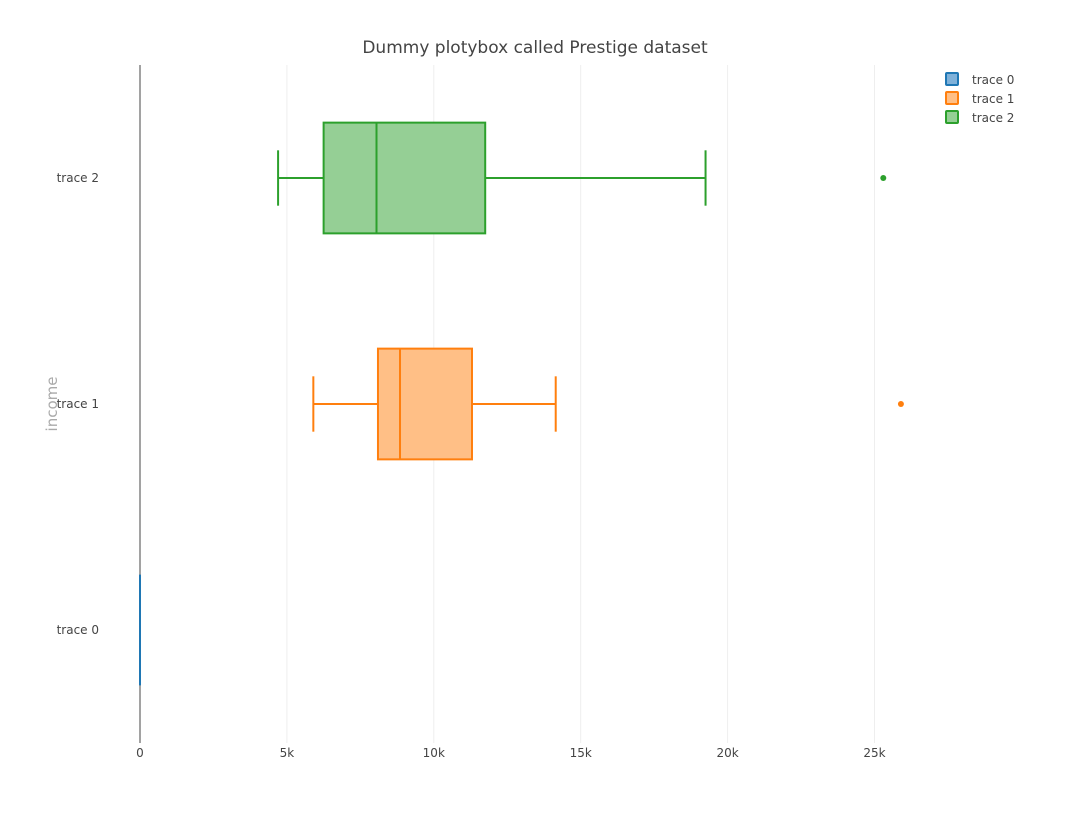 This screenshot has height=828, width=1072. I want to click on legend-item-trace-2: trace 2, so click(979, 117).